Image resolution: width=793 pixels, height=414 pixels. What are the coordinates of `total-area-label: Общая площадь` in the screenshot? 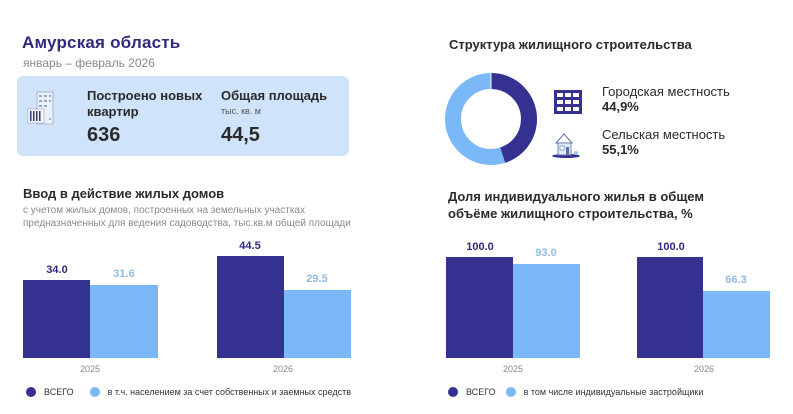 It's located at (274, 95).